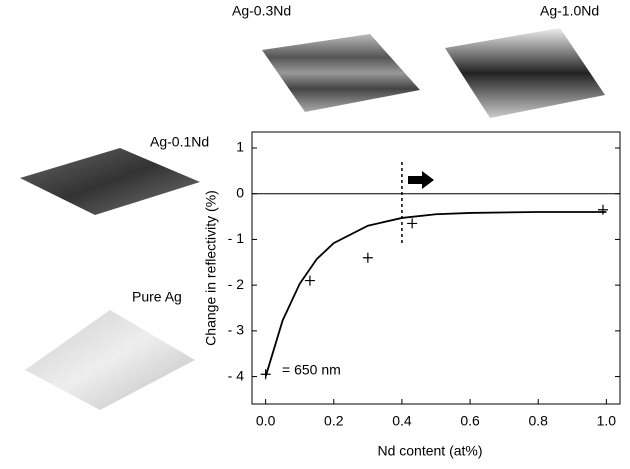 The height and width of the screenshot is (469, 630). What do you see at coordinates (236, 375) in the screenshot?
I see `y-tick-label: - 4` at bounding box center [236, 375].